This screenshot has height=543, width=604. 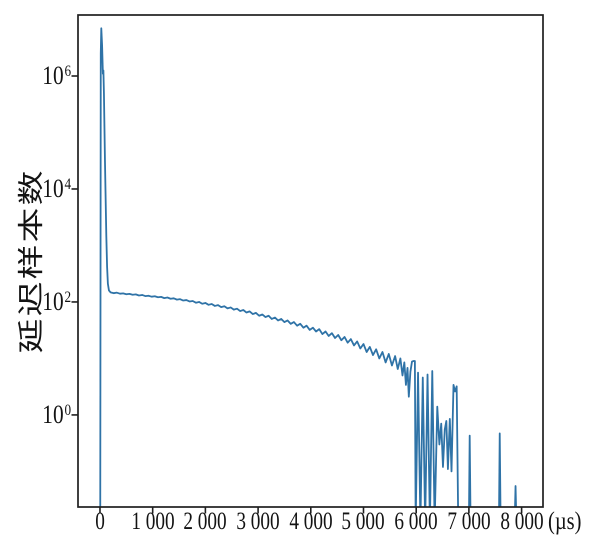 What do you see at coordinates (56, 188) in the screenshot?
I see `y-tick-label: 10⁴` at bounding box center [56, 188].